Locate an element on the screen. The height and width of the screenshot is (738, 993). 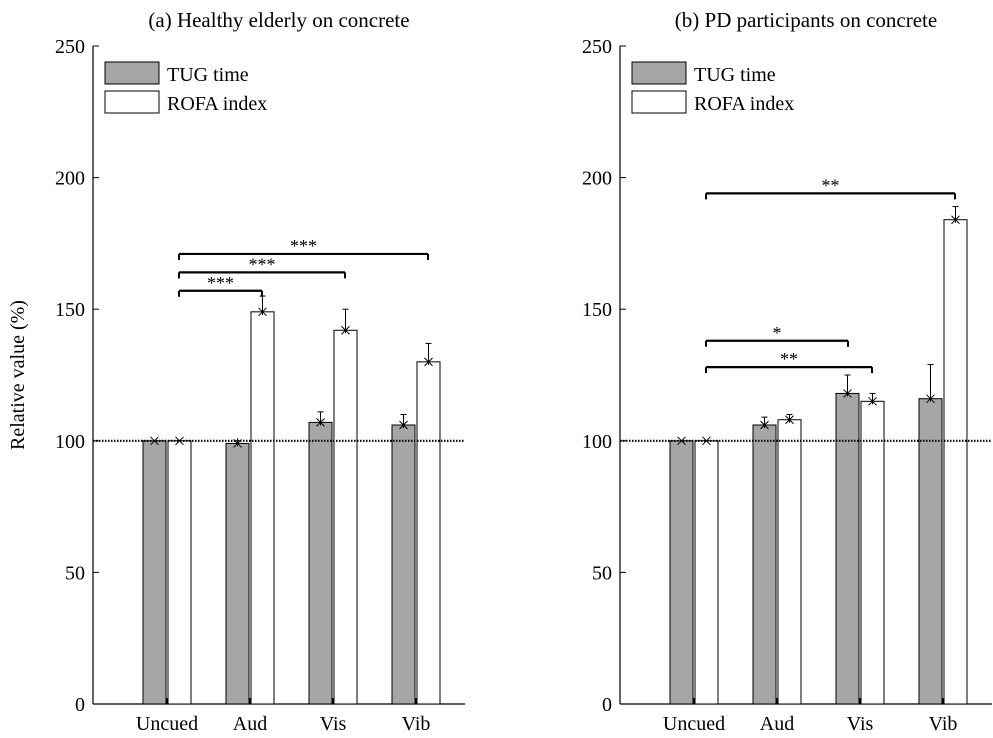
chart-title: (a) Healthy elderly on concrete is located at coordinates (278, 20).